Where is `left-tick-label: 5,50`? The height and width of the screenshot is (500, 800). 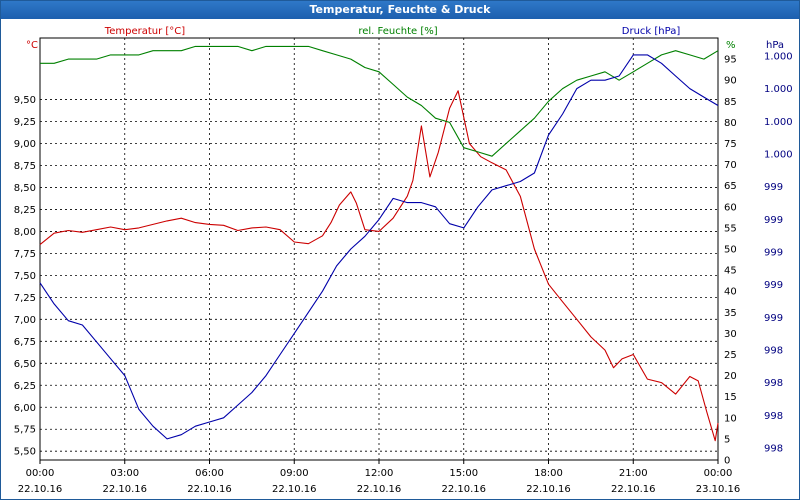
left-tick-label: 5,50 is located at coordinates (25, 452).